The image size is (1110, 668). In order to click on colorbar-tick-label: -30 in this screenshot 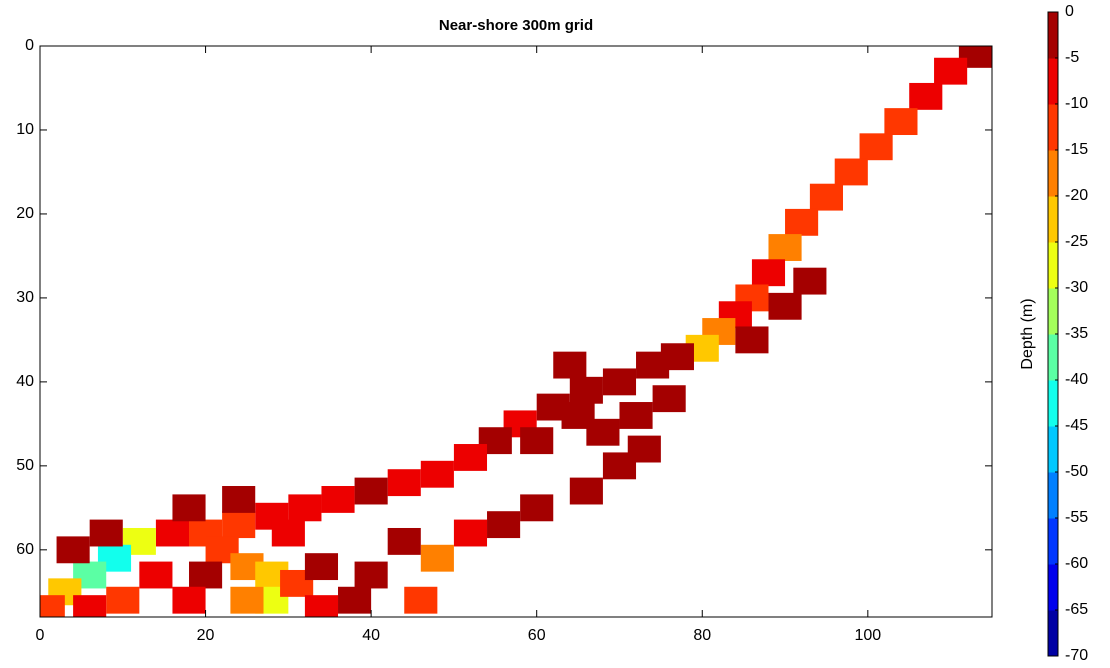, I will do `click(1076, 287)`.